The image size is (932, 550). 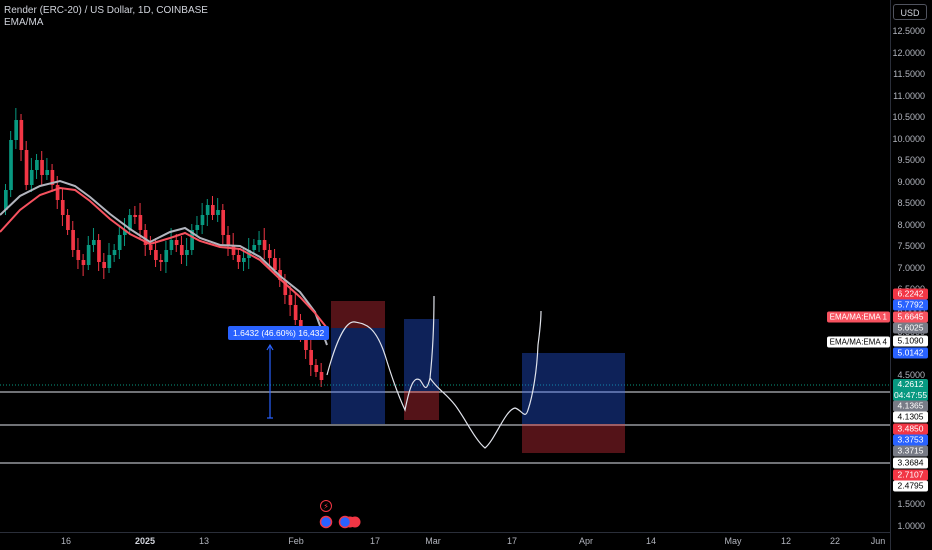 I want to click on lightning-icon, so click(x=326, y=506).